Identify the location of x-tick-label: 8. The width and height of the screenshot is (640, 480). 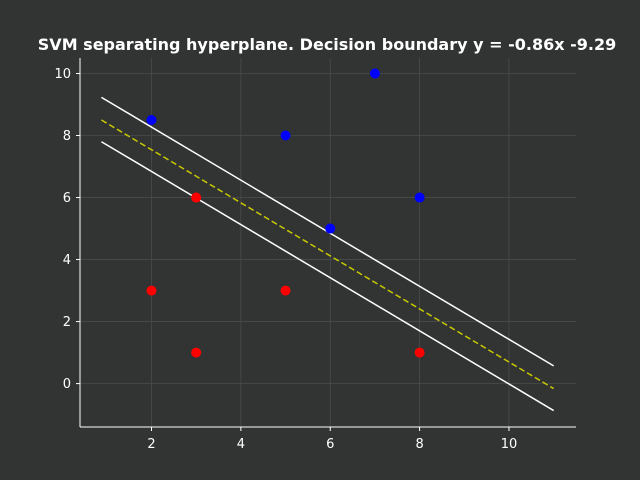
(419, 444).